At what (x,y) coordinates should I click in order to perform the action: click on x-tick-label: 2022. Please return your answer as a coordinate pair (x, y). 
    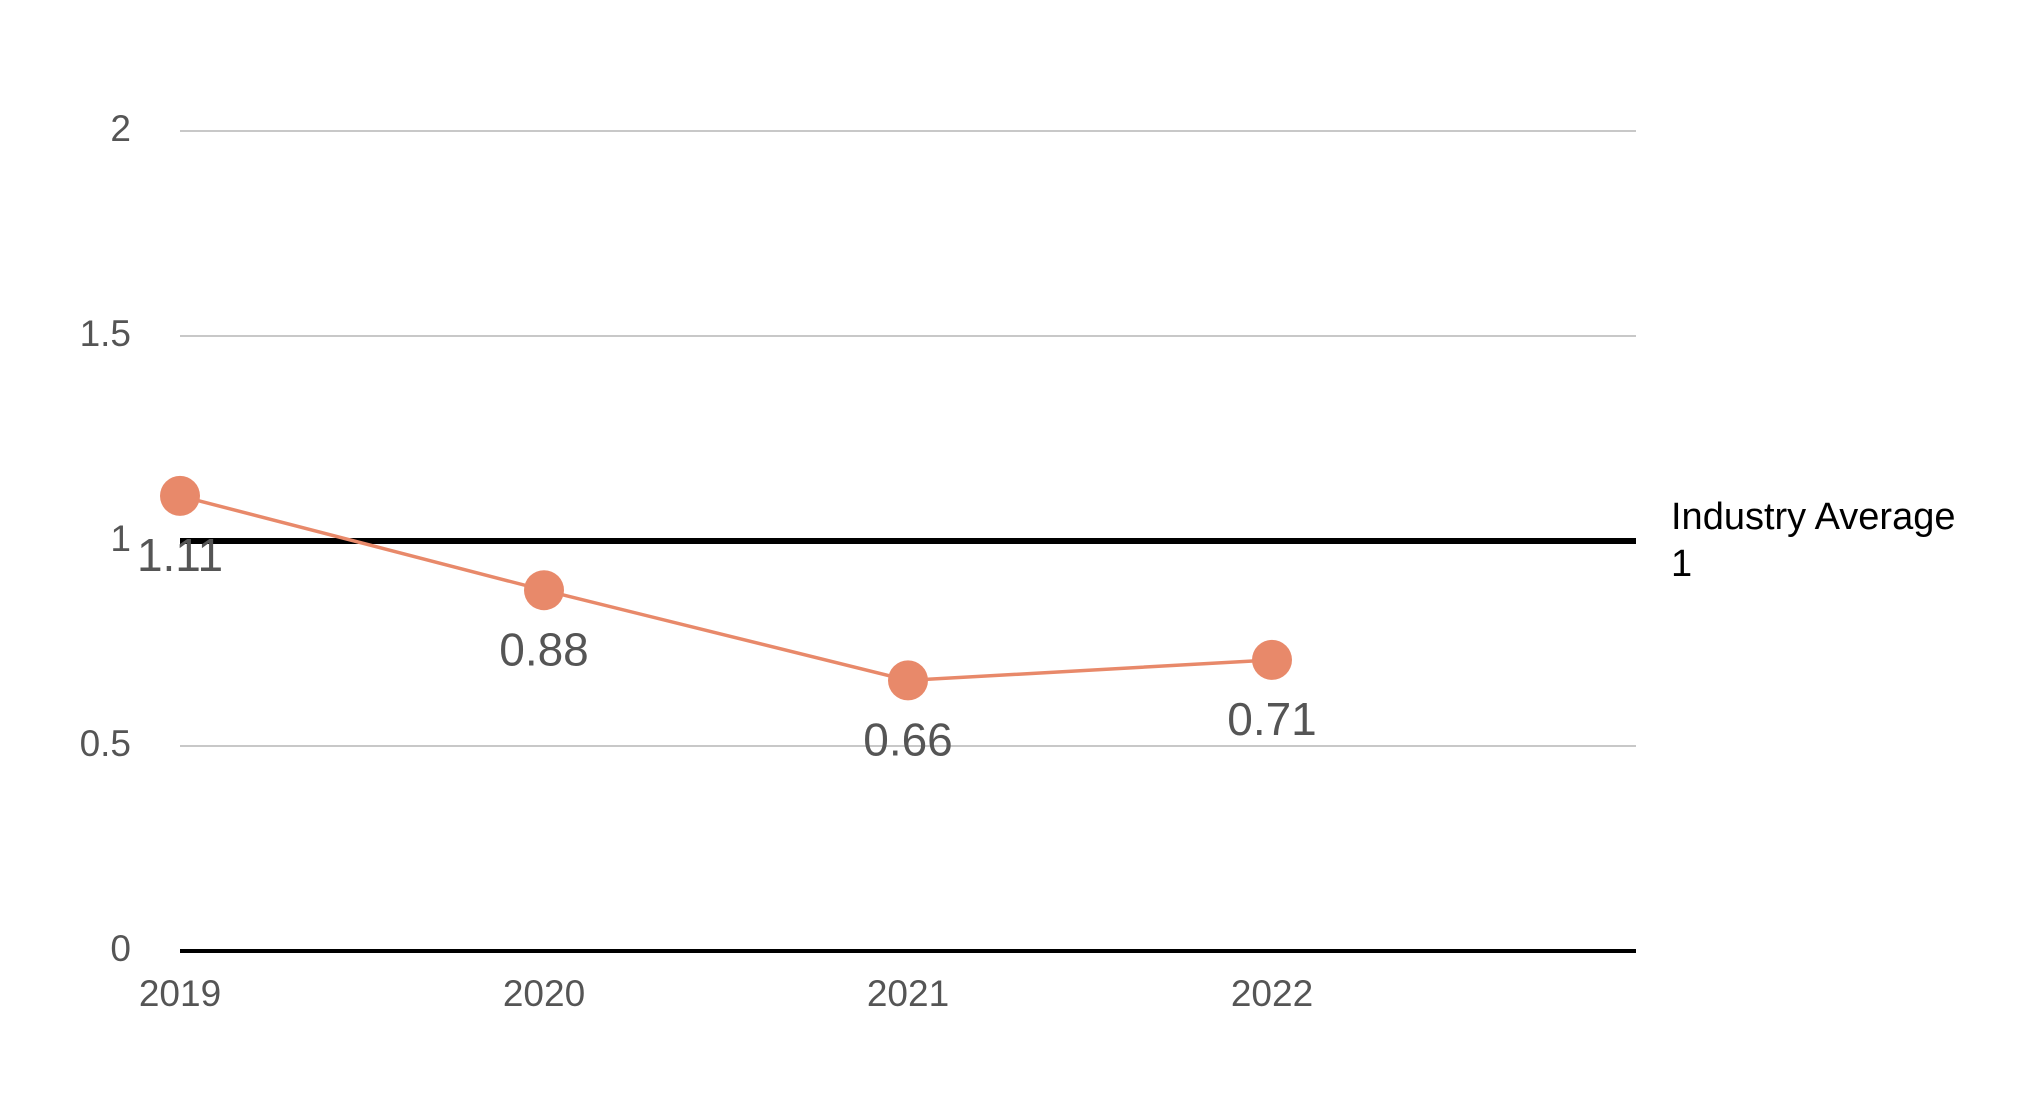
    Looking at the image, I should click on (1272, 993).